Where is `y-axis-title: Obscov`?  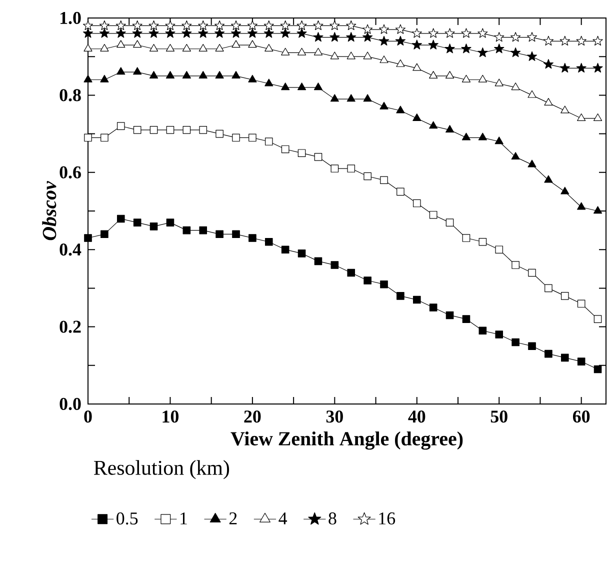 y-axis-title: Obscov is located at coordinates (49, 210).